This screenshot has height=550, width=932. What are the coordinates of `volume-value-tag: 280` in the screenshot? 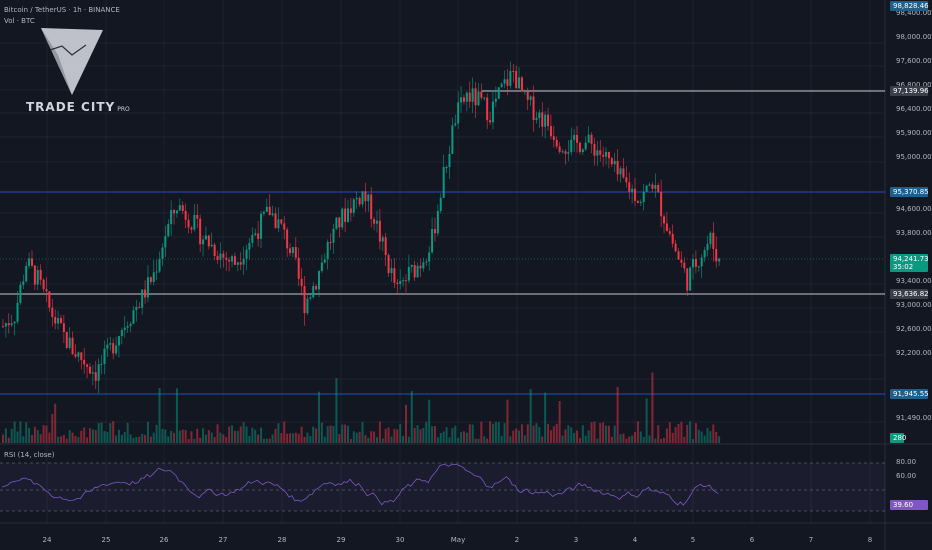 It's located at (898, 438).